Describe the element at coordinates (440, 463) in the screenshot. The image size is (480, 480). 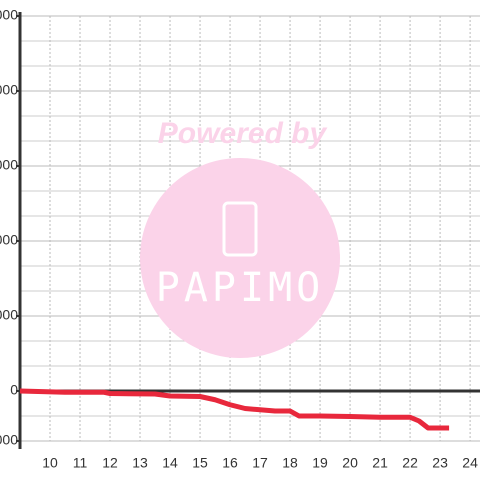
I see `x-tick-label: 23` at that location.